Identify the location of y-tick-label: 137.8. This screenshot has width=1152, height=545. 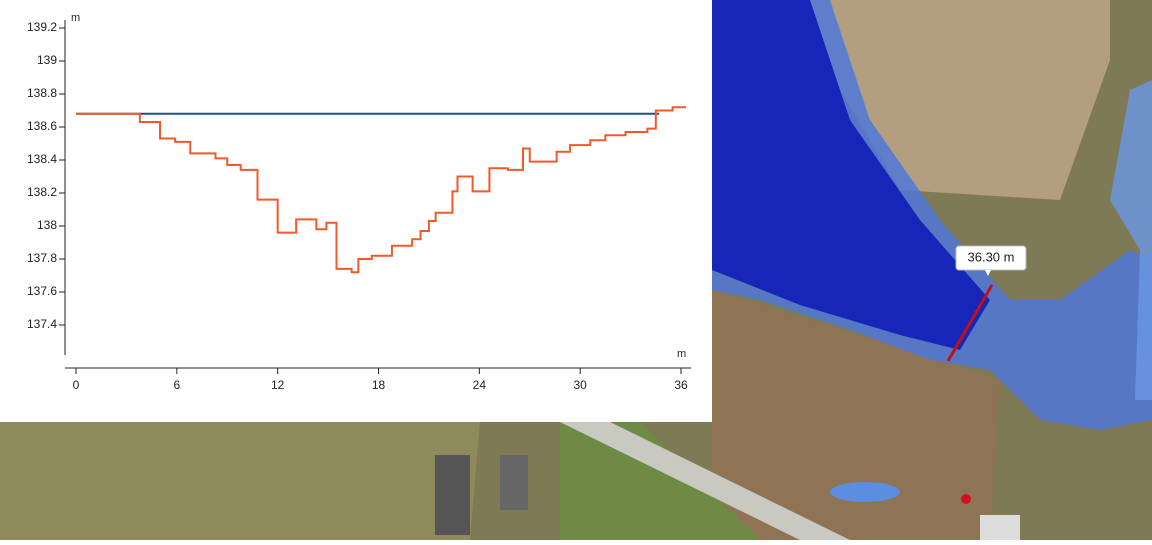
(42, 258).